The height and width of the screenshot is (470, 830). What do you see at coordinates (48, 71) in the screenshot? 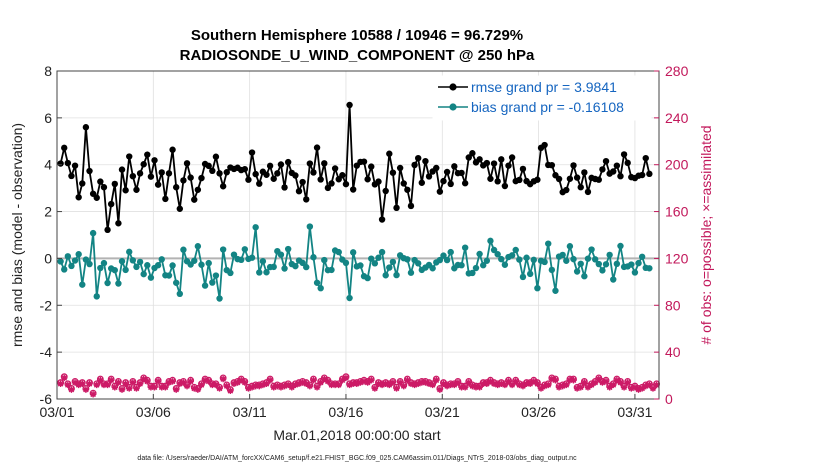
I see `y-tick-label-left: 8` at bounding box center [48, 71].